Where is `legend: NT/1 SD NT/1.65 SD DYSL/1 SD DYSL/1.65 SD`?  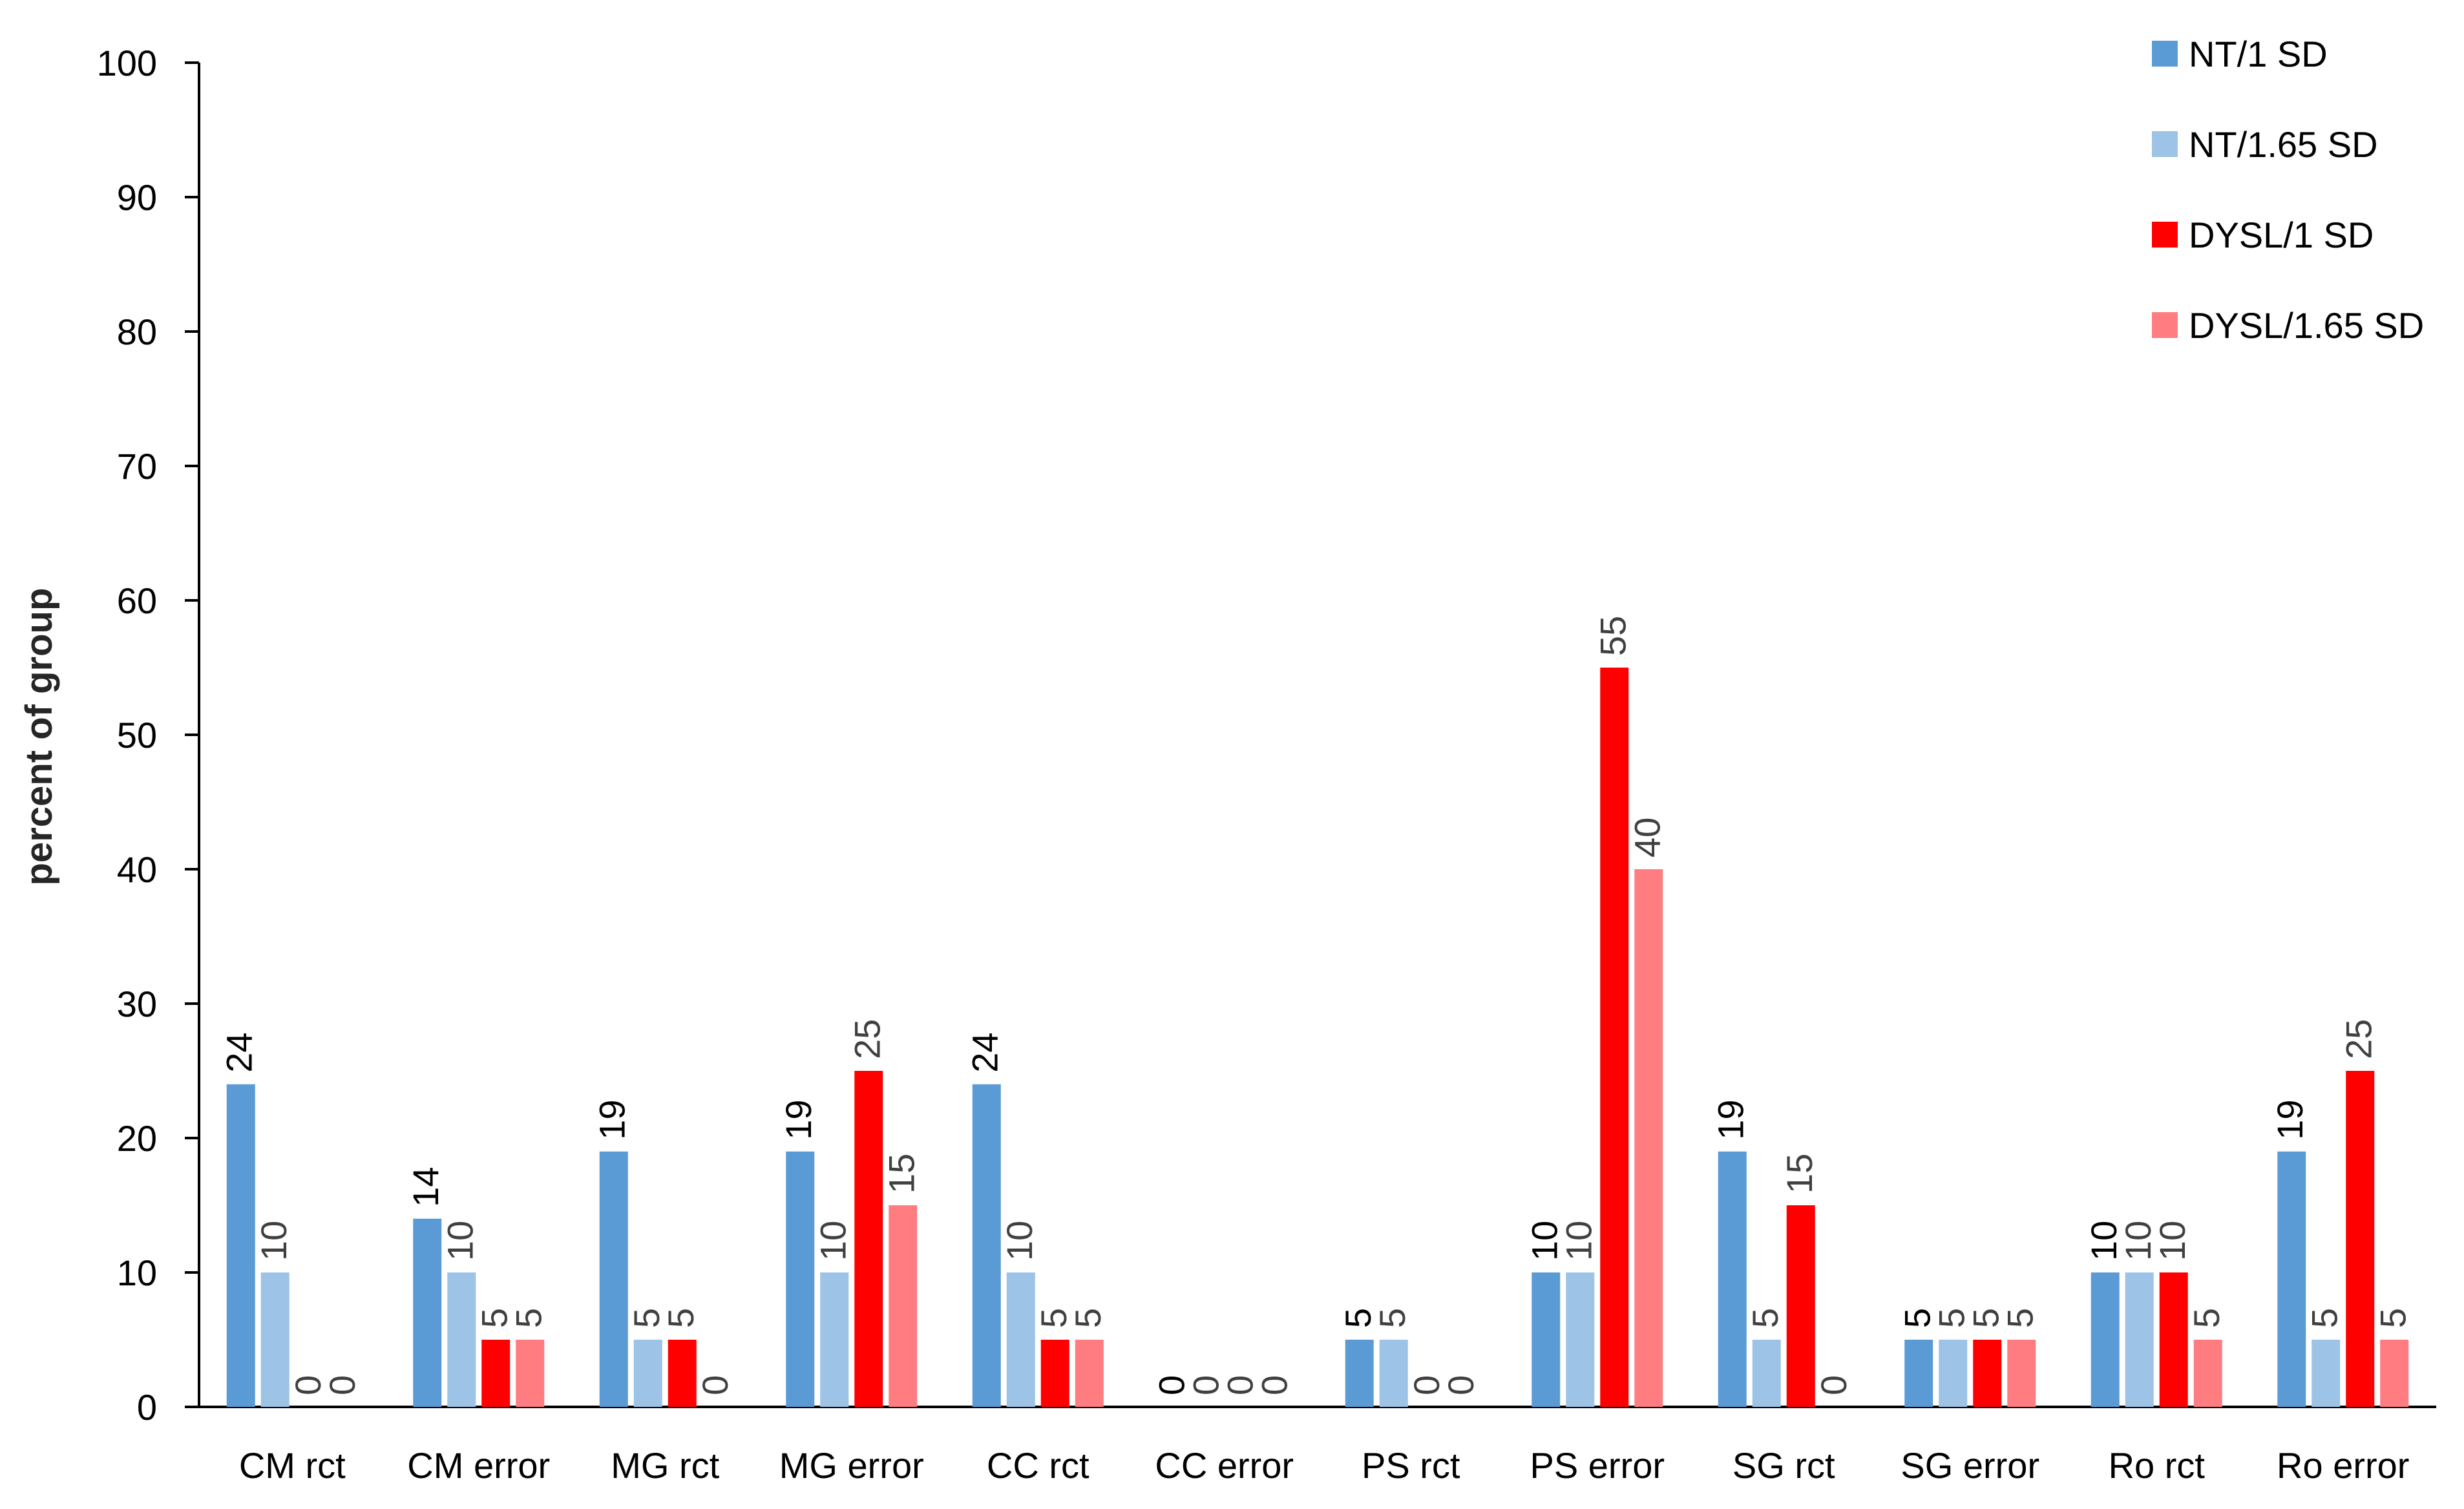
legend: NT/1 SD NT/1.65 SD DYSL/1 SD DYSL/1.65 SD is located at coordinates (2288, 190).